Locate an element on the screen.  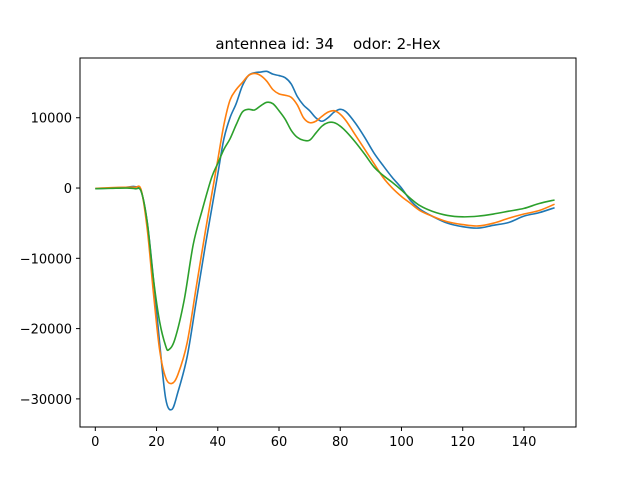
x-tick-label: 40 is located at coordinates (218, 442).